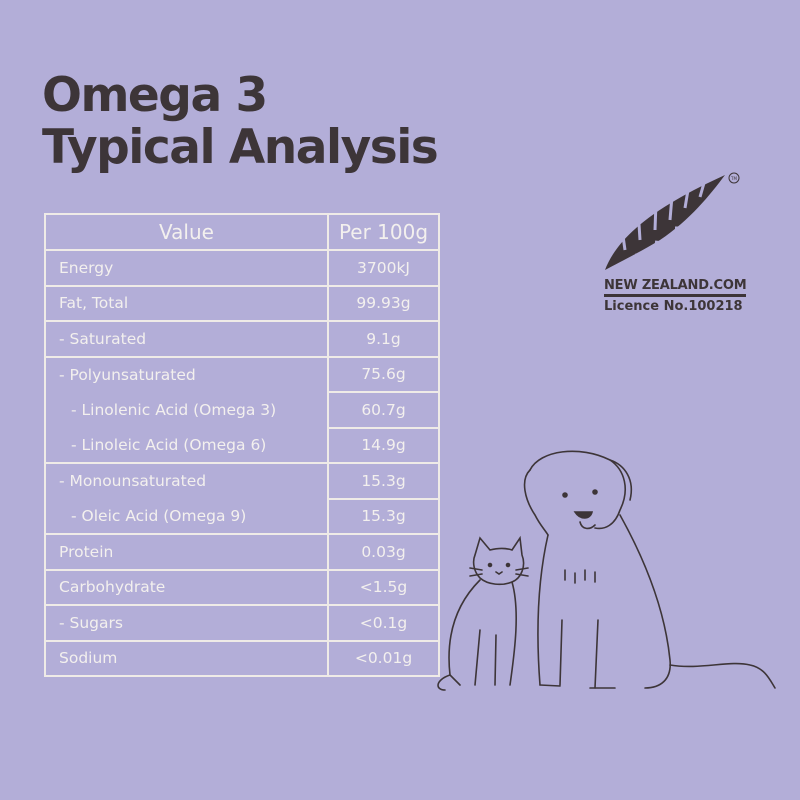  I want to click on table-row: - Oleic Acid (Omega 9) 15.3g, so click(242, 516).